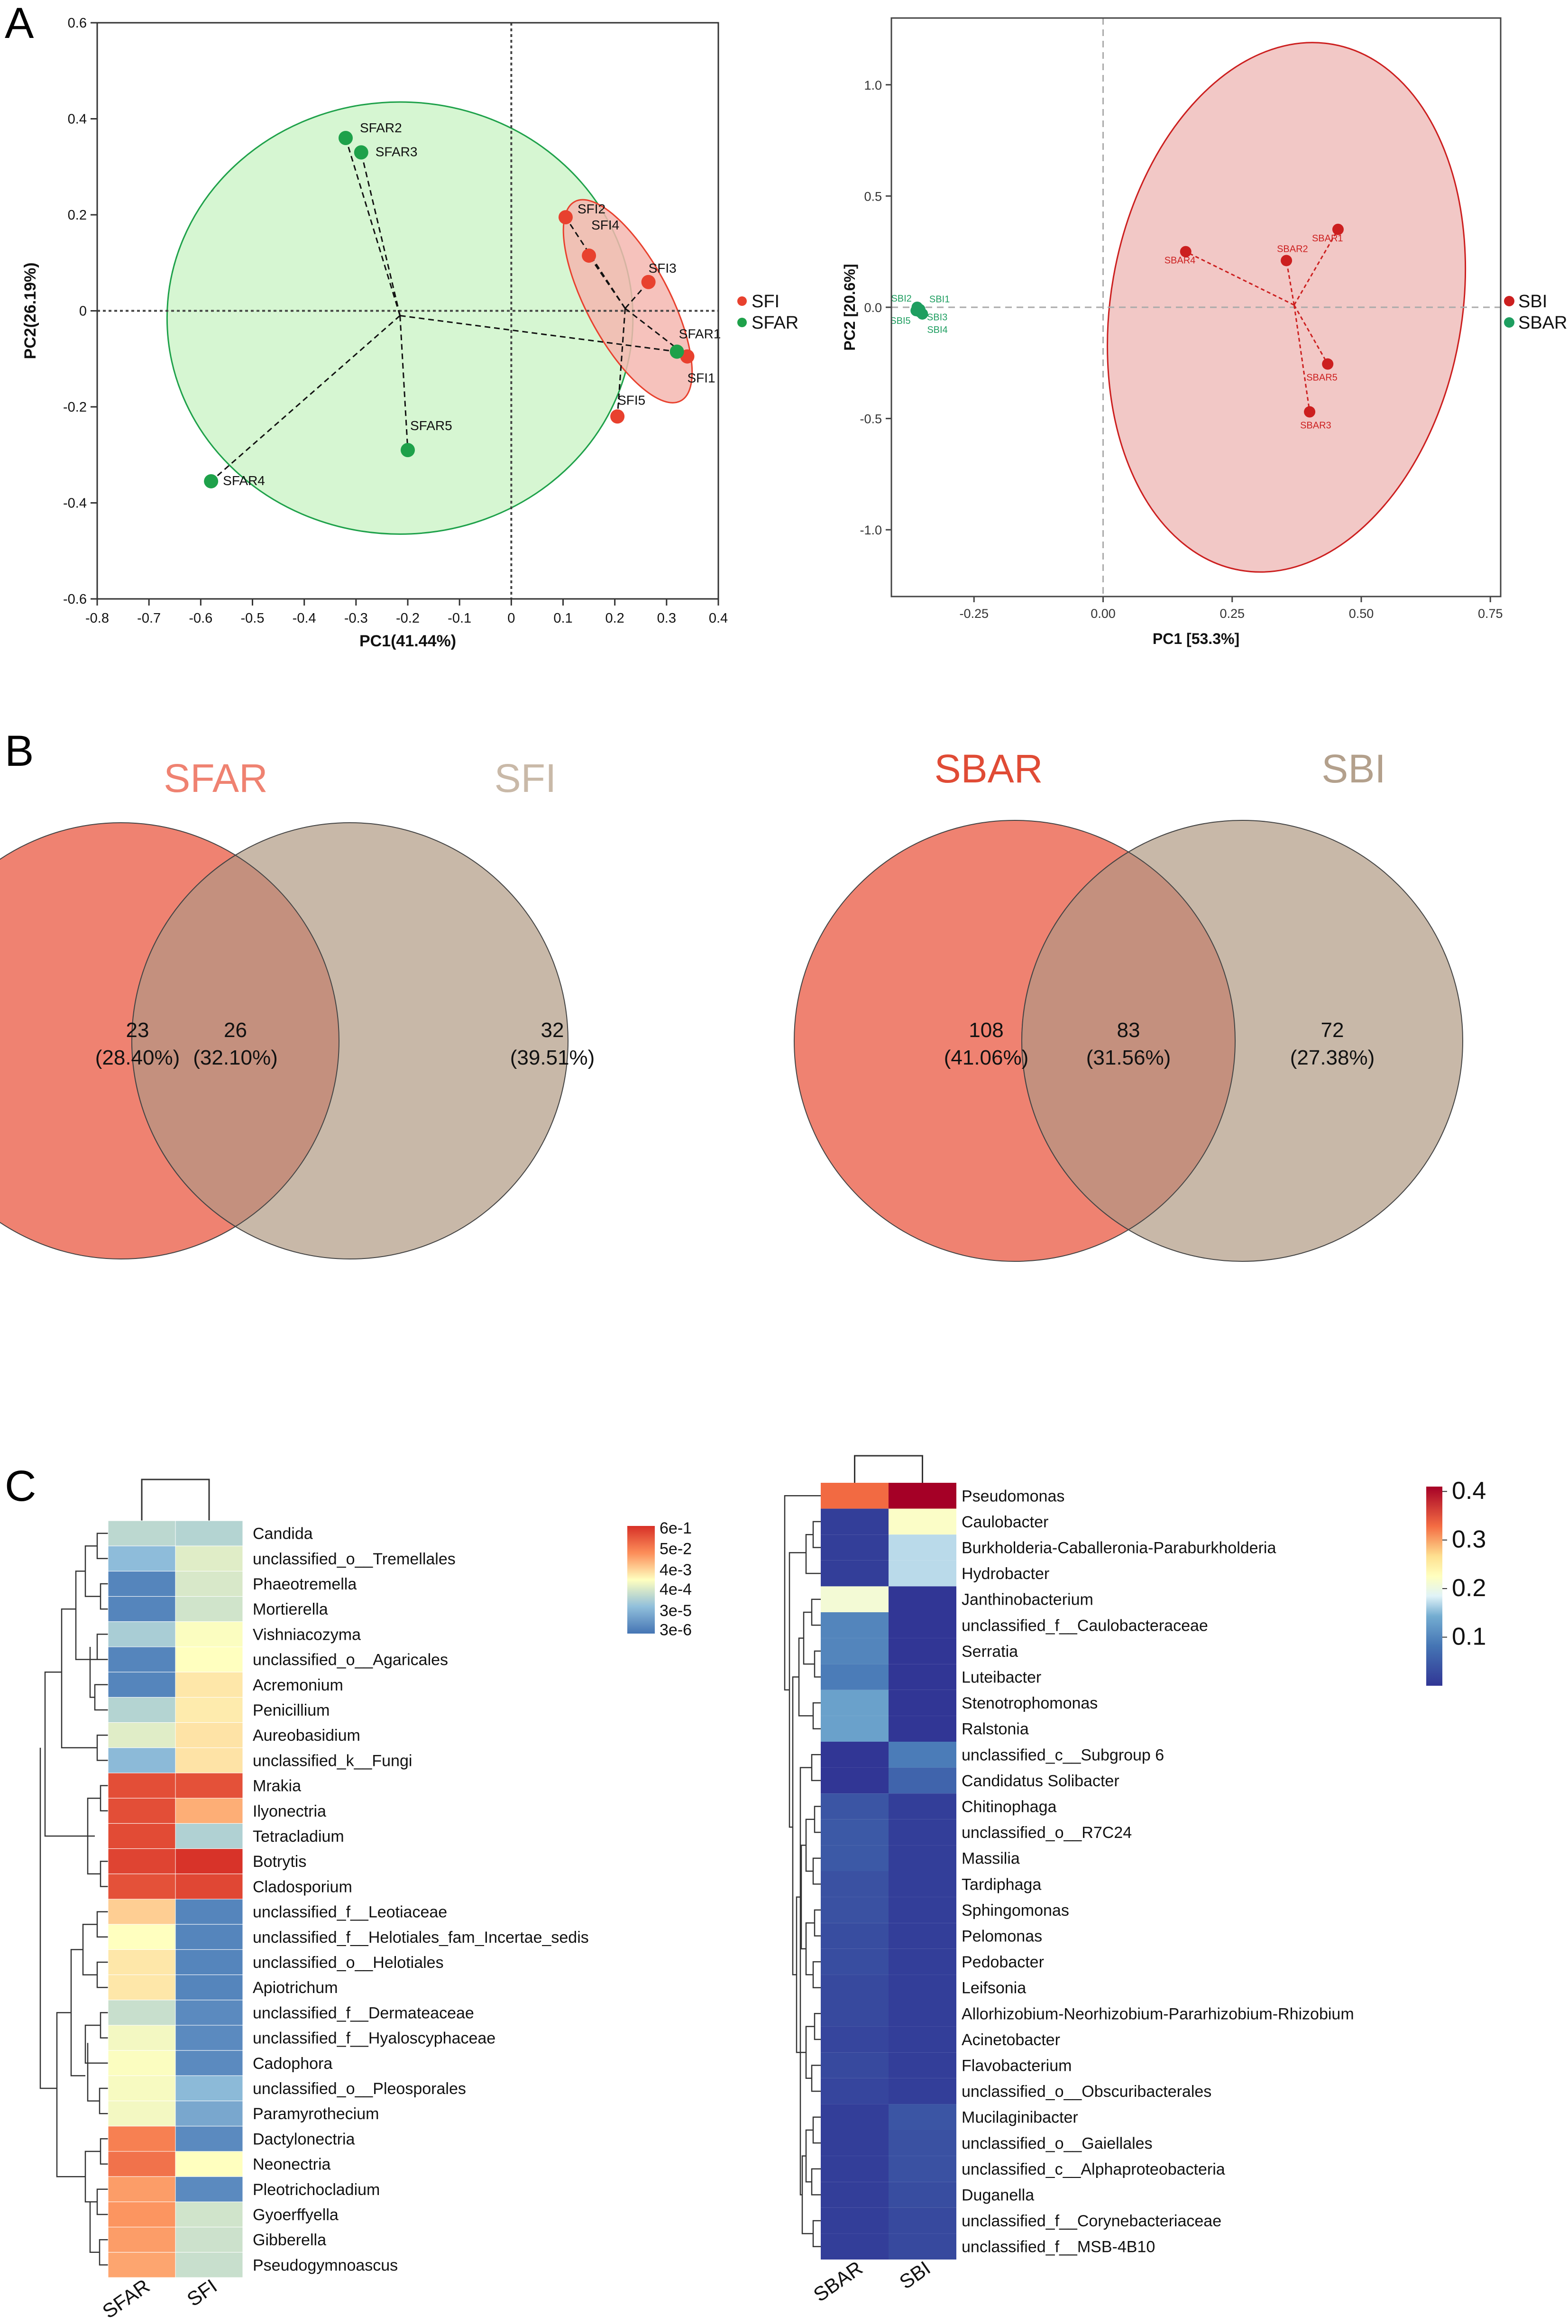 This screenshot has height=2324, width=1568. I want to click on heat-cell-cadophora-sfi, so click(209, 2063).